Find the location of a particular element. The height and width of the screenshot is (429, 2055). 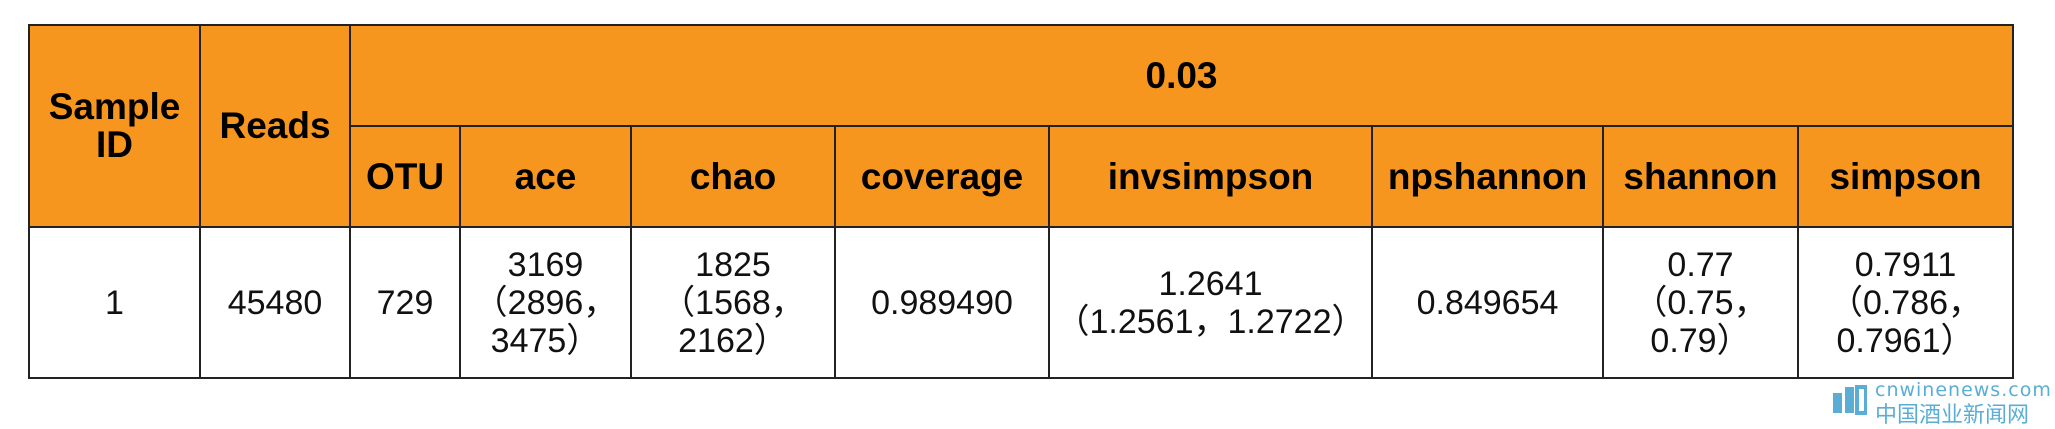

header-ace: ace is located at coordinates (545, 176).